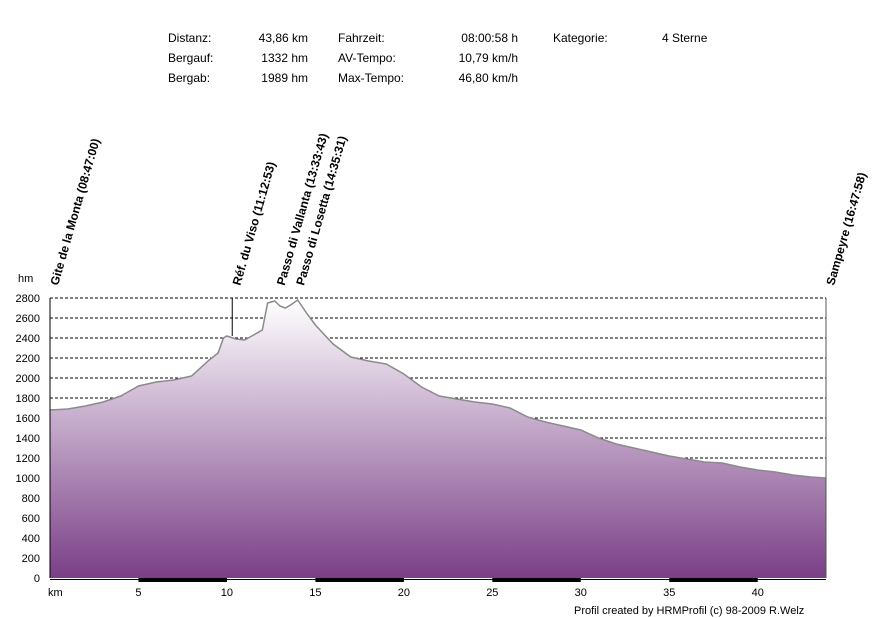 Image resolution: width=876 pixels, height=618 pixels. I want to click on x-tick-label: 10, so click(227, 593).